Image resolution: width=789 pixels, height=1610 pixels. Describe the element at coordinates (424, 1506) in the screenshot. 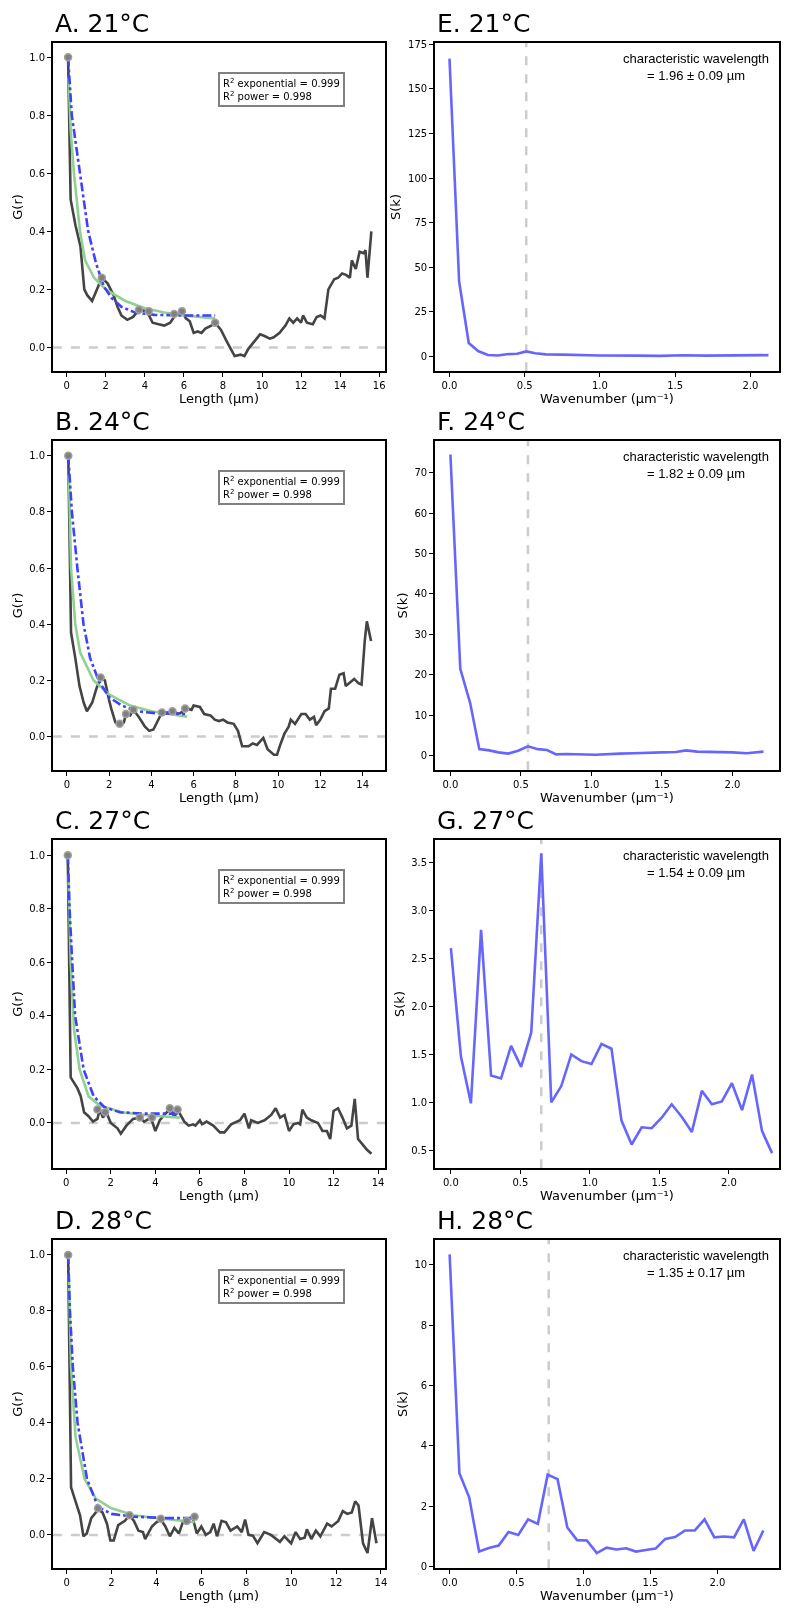

I see `y-tick-label: 2` at that location.